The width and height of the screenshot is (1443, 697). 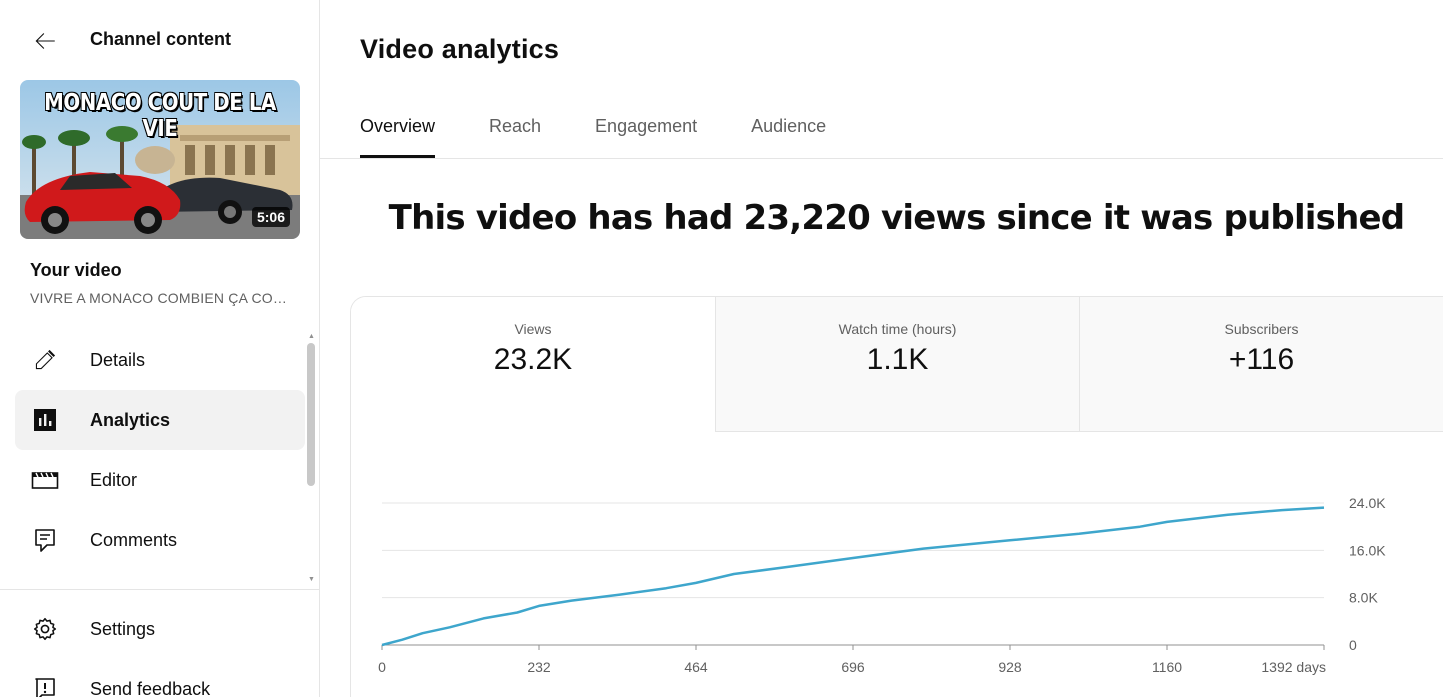 What do you see at coordinates (123, 628) in the screenshot?
I see `sidebar-item-label: Settings` at bounding box center [123, 628].